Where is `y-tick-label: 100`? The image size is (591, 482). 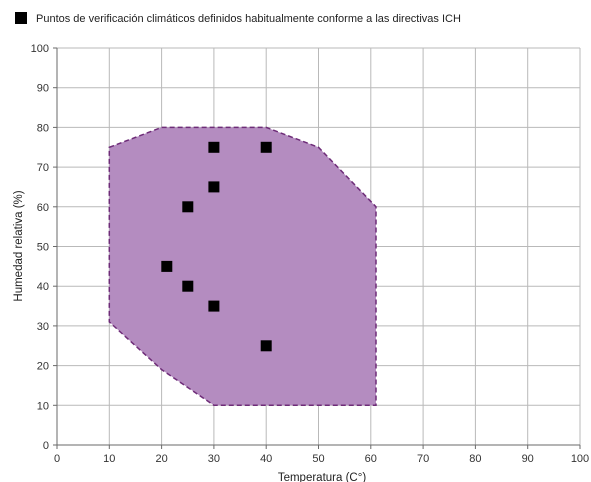
y-tick-label: 100 is located at coordinates (40, 49).